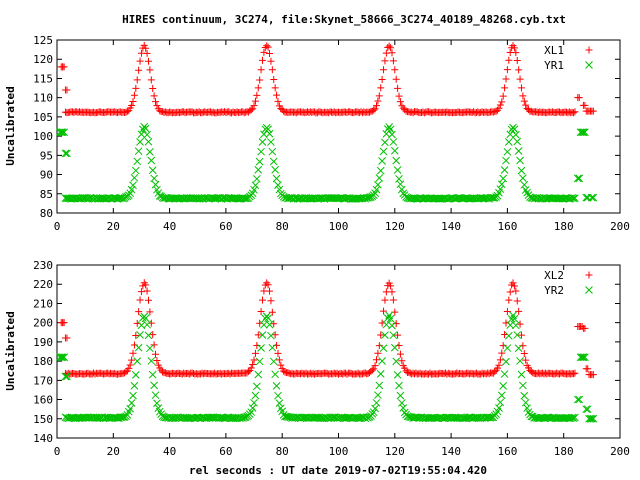  Describe the element at coordinates (43, 40) in the screenshot. I see `y-tick-label: 125` at that location.